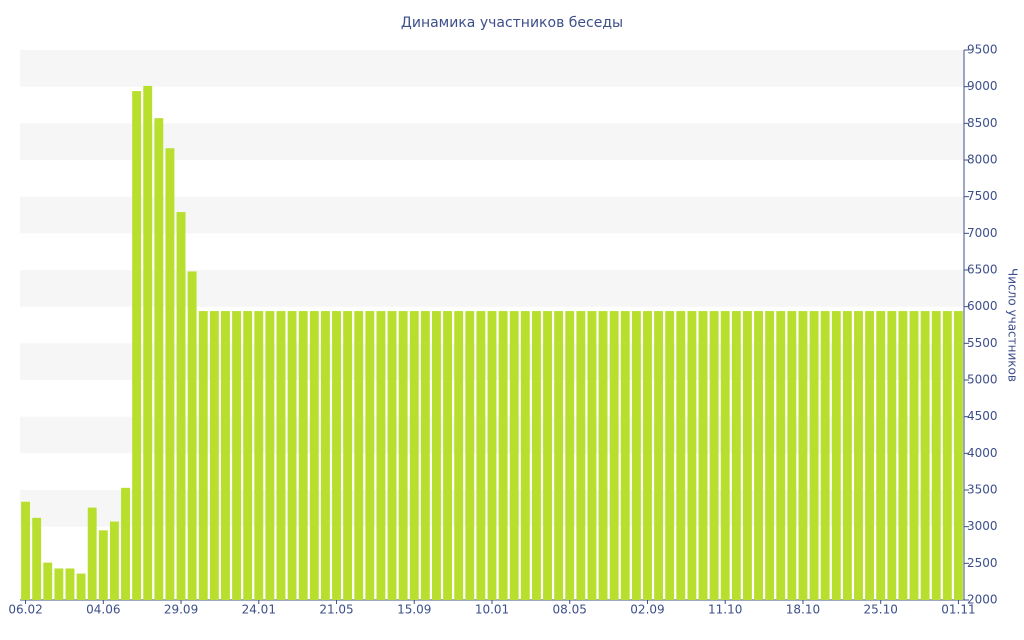 The width and height of the screenshot is (1024, 640). I want to click on x-tick-label: 24.01, so click(259, 610).